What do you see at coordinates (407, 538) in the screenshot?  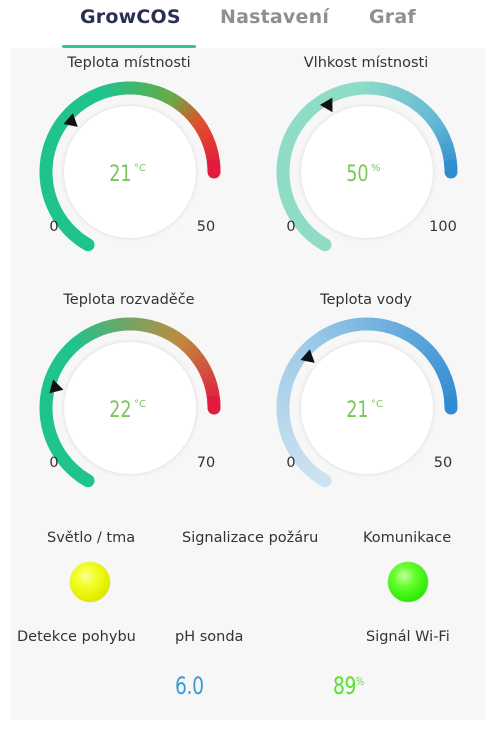 I see `comm-label: Komunikace` at bounding box center [407, 538].